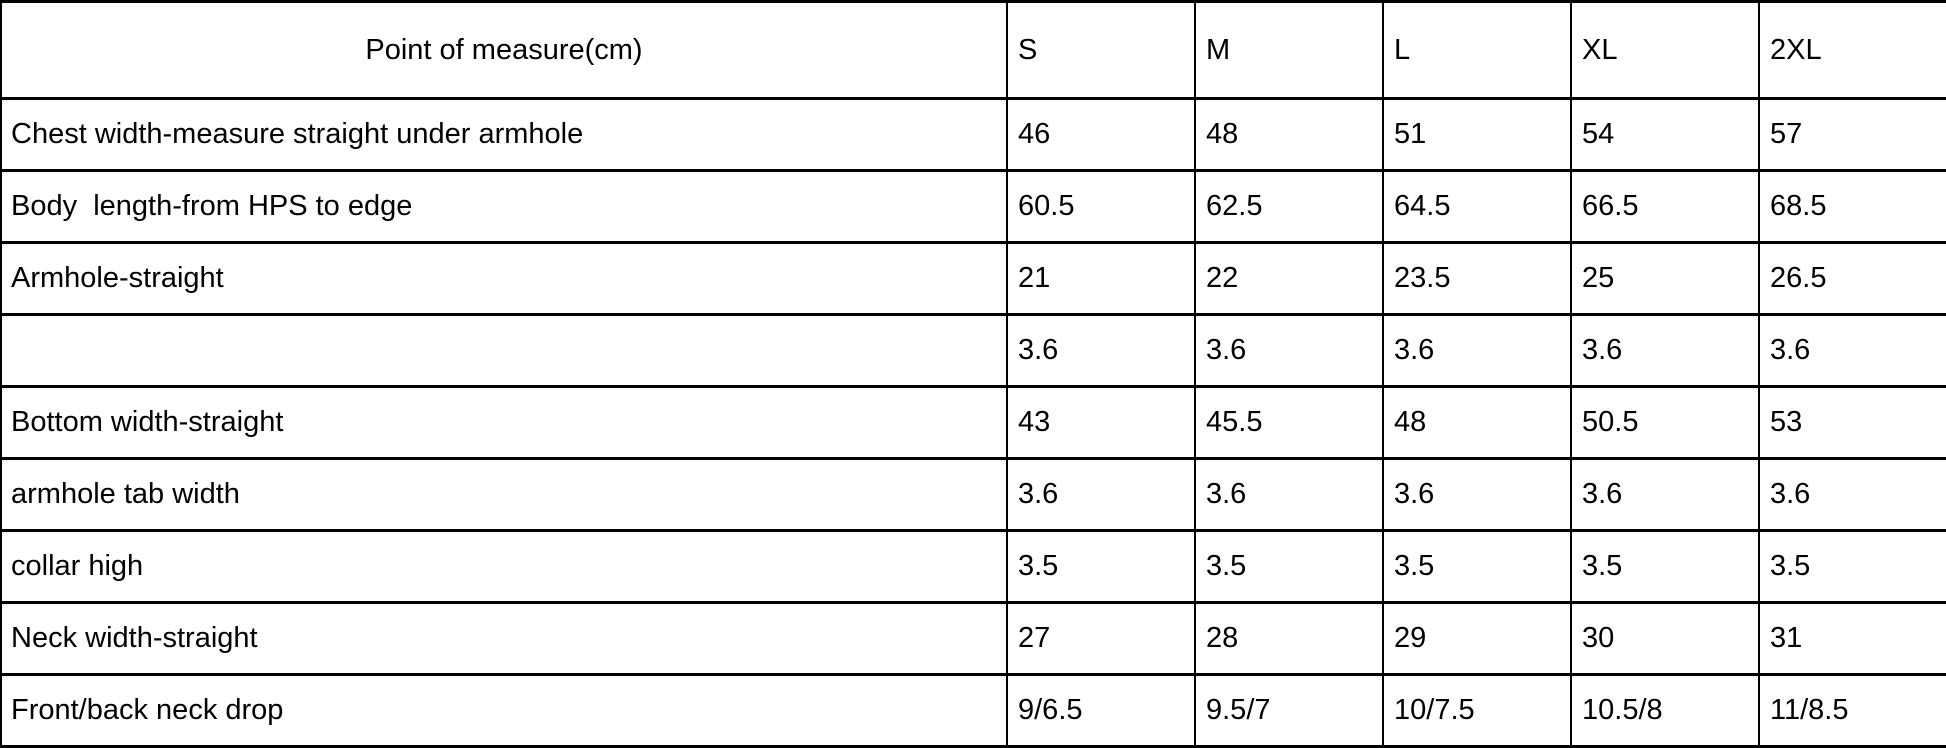 The width and height of the screenshot is (1946, 748). Describe the element at coordinates (1665, 638) in the screenshot. I see `measure-value: 30` at that location.